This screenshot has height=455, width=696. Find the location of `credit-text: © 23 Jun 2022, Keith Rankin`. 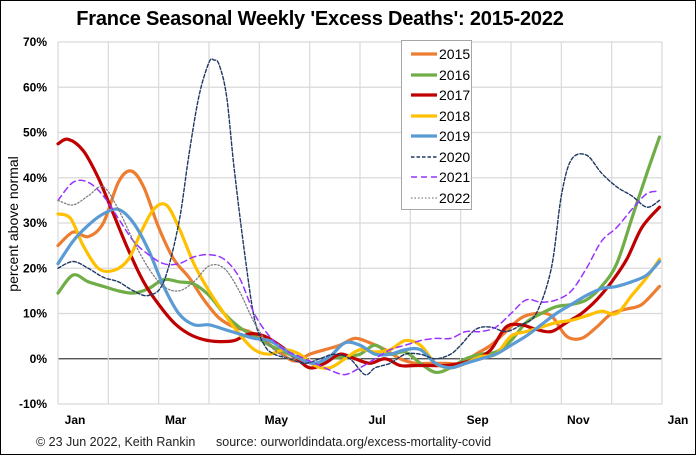

credit-text: © 23 Jun 2022, Keith Rankin is located at coordinates (116, 442).